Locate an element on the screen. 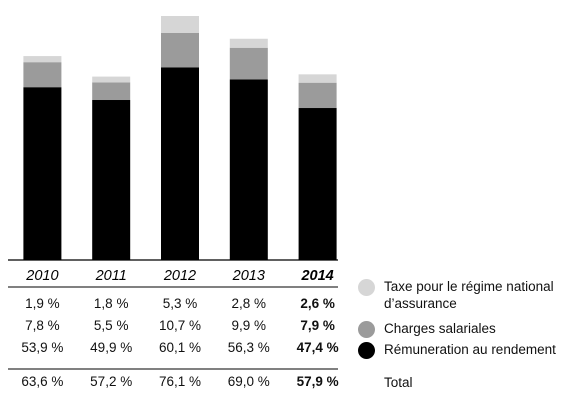 Image resolution: width=586 pixels, height=393 pixels. year-label-2010: 2010 is located at coordinates (41, 276).